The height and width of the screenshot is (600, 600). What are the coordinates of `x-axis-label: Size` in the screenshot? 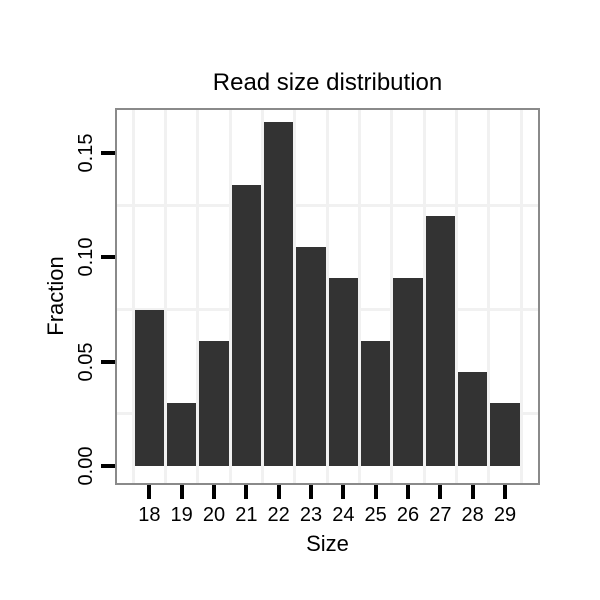 It's located at (327, 543).